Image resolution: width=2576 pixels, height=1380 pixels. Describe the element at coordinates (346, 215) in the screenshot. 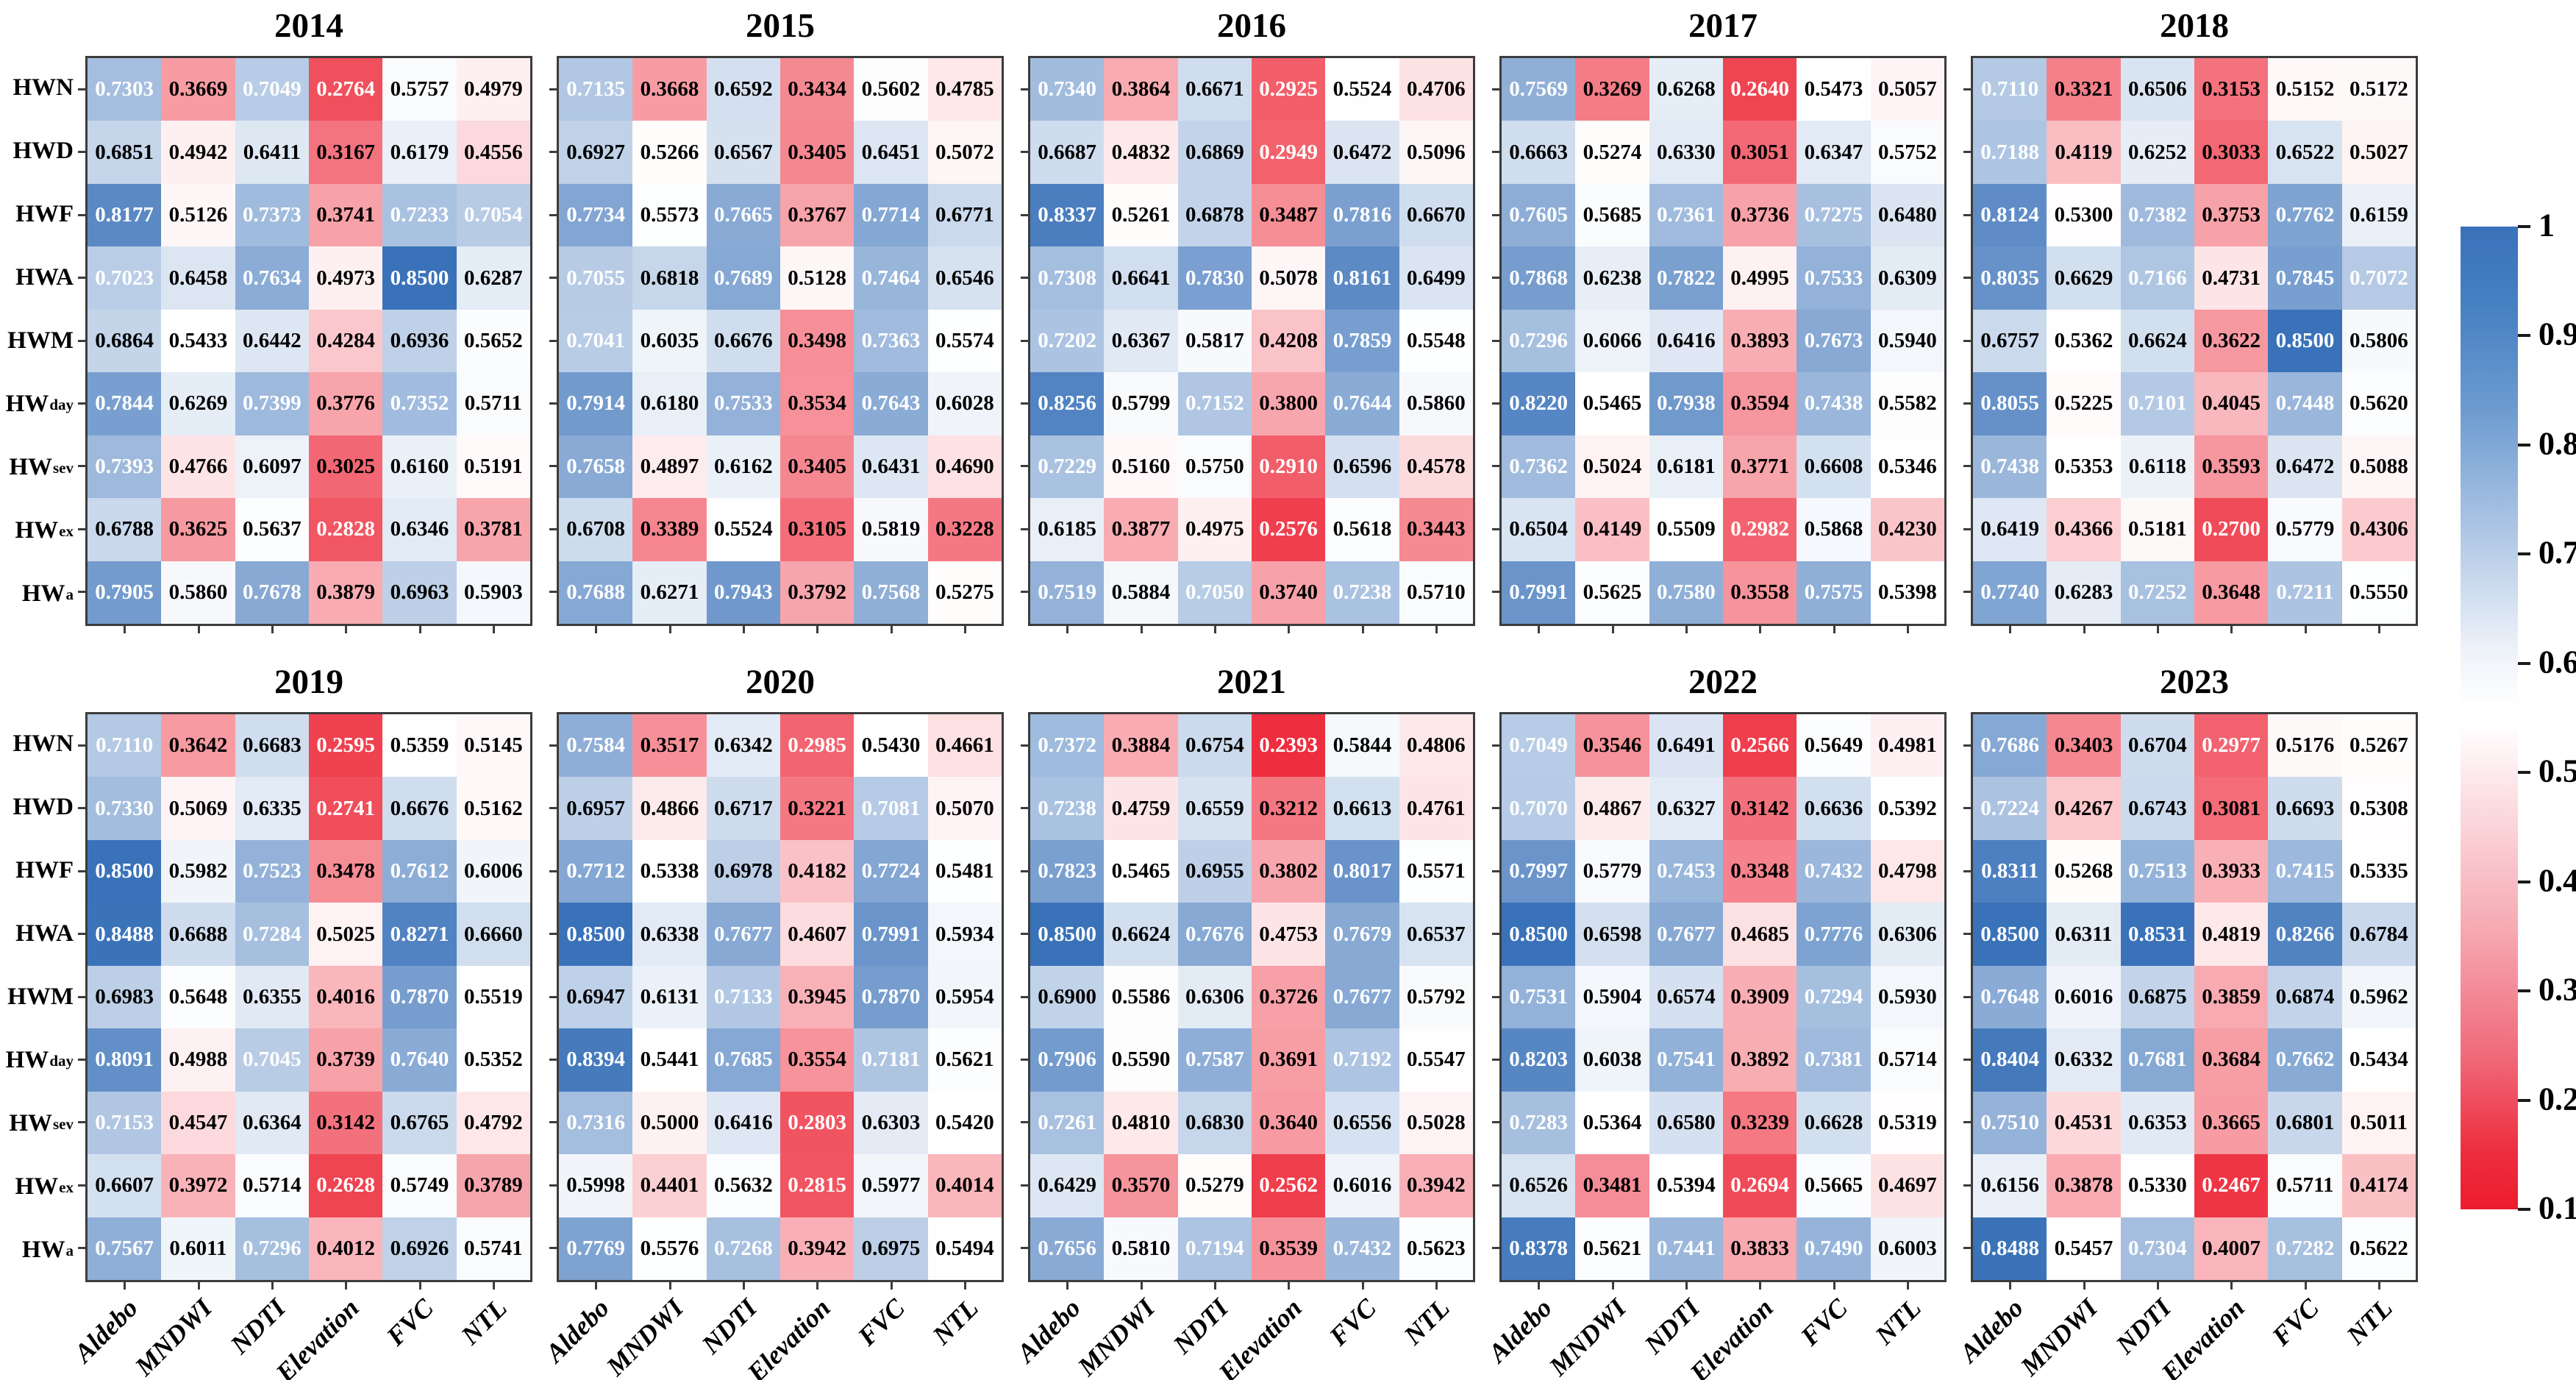

I see `heatmap-cell-2014-HWF-Elevation: 0.3741` at that location.